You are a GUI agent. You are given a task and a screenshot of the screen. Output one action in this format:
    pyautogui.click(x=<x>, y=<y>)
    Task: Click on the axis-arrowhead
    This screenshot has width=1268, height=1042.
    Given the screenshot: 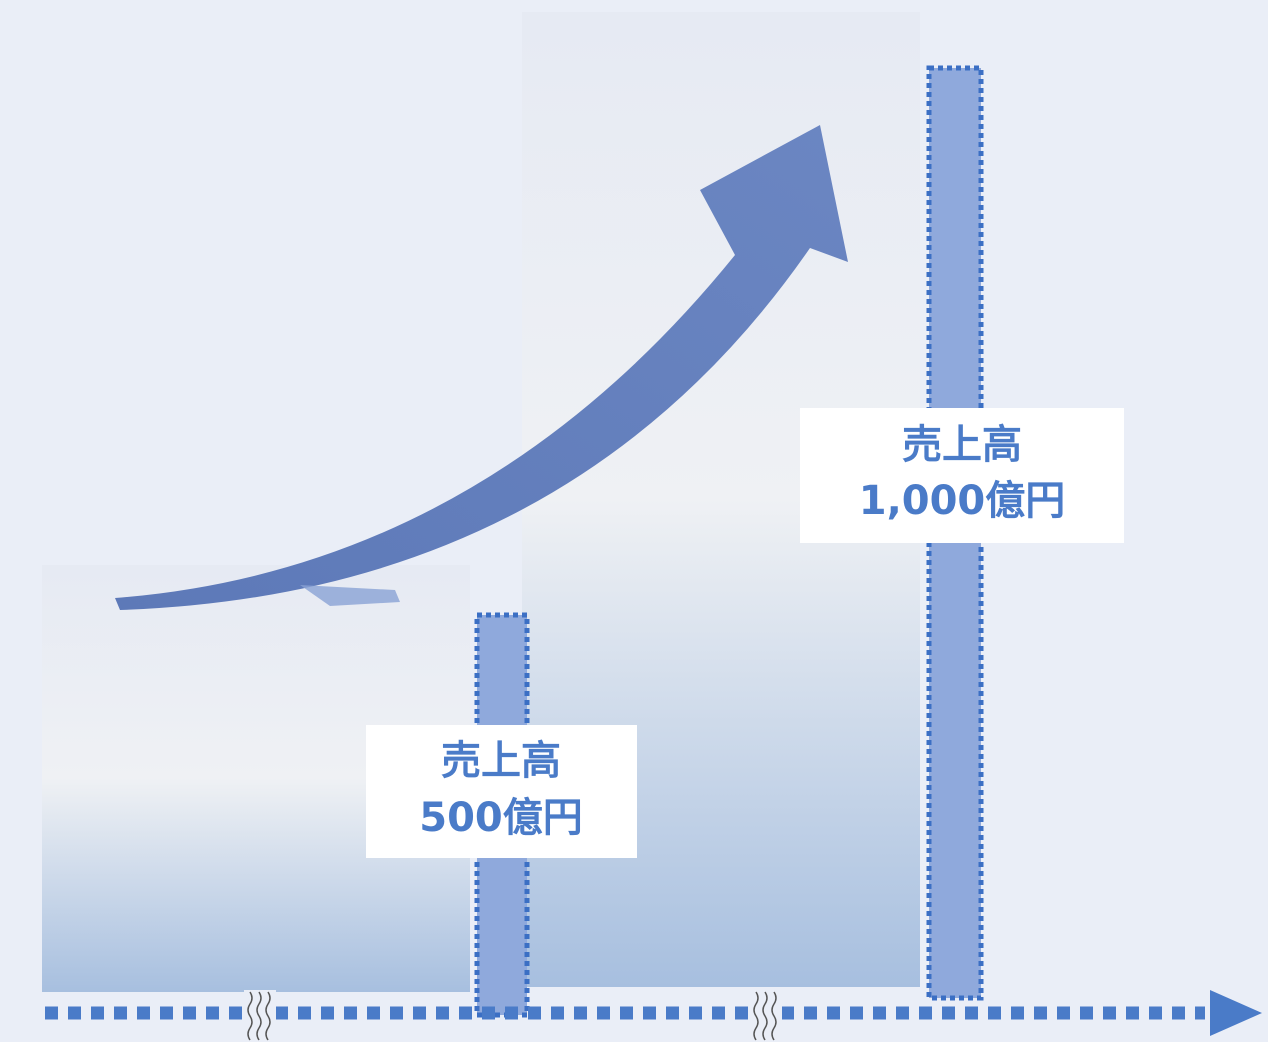 What is the action you would take?
    pyautogui.click(x=1236, y=1013)
    